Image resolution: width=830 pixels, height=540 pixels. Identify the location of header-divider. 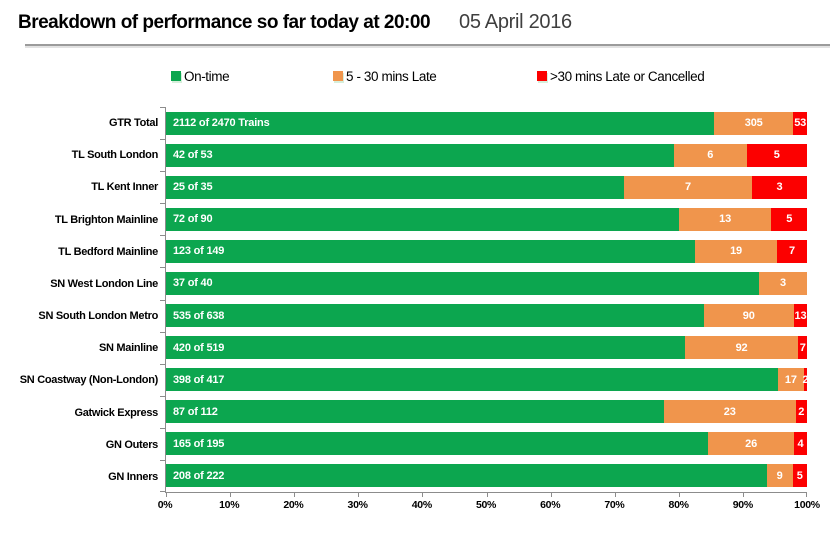
(427, 45).